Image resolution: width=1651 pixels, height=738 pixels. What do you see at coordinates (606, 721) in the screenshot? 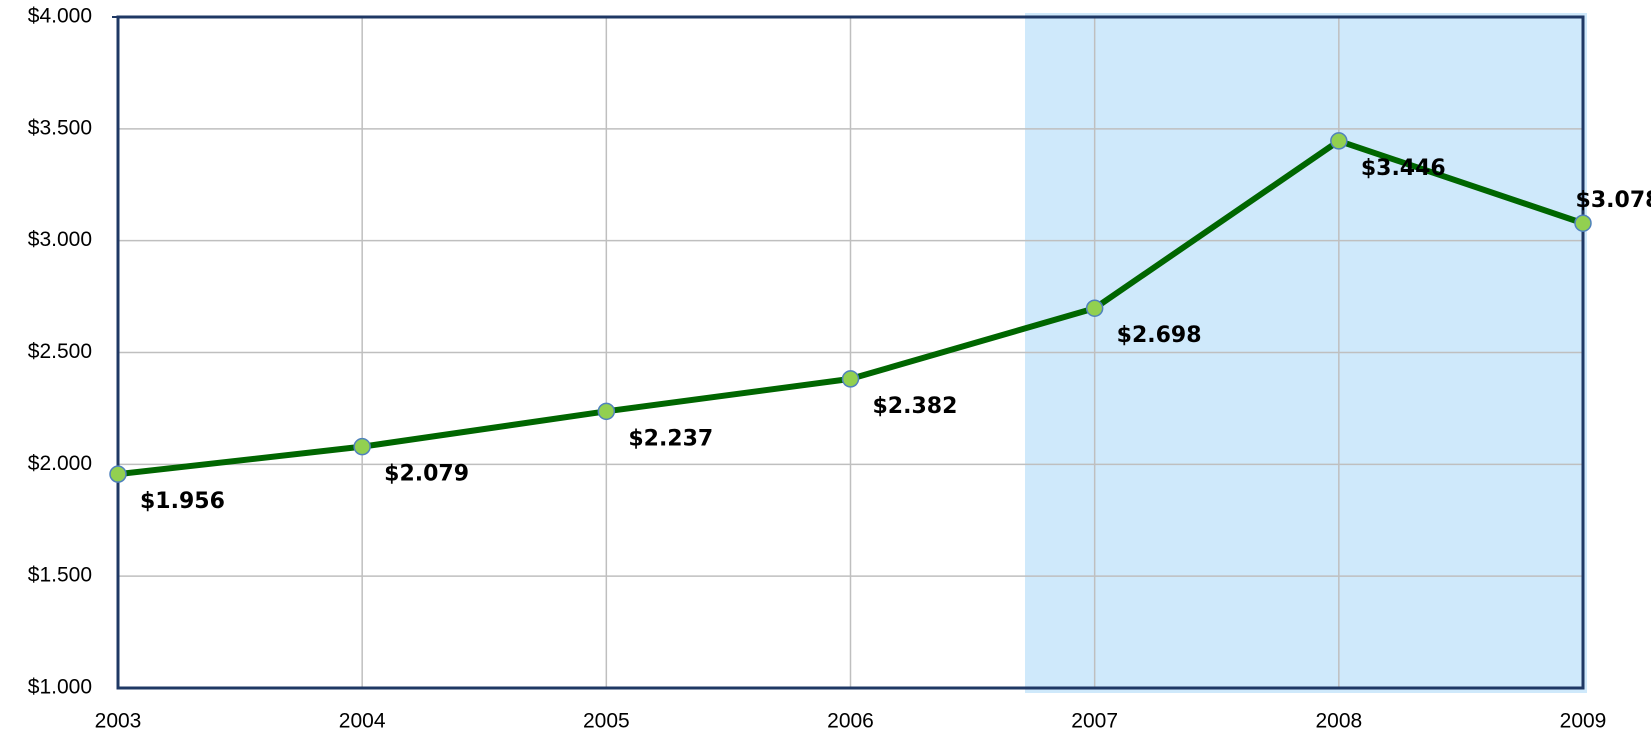
I see `x-tick-label: 2005` at bounding box center [606, 721].